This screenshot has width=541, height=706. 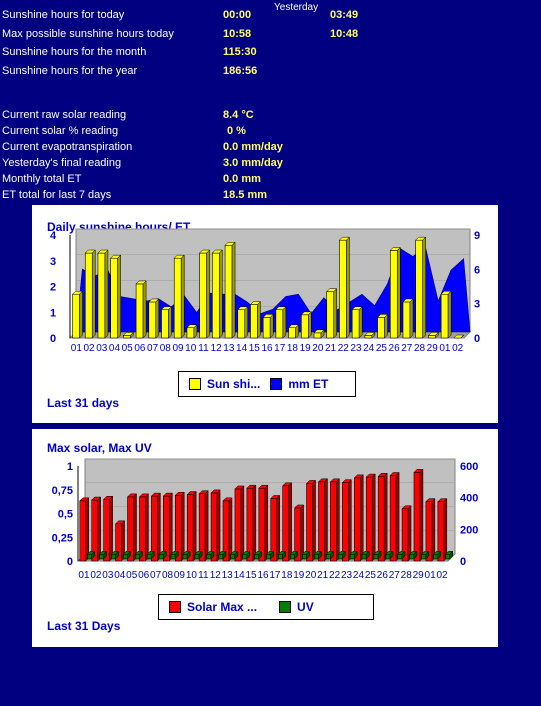 I want to click on chart1-x-tick: 01, so click(x=77, y=348).